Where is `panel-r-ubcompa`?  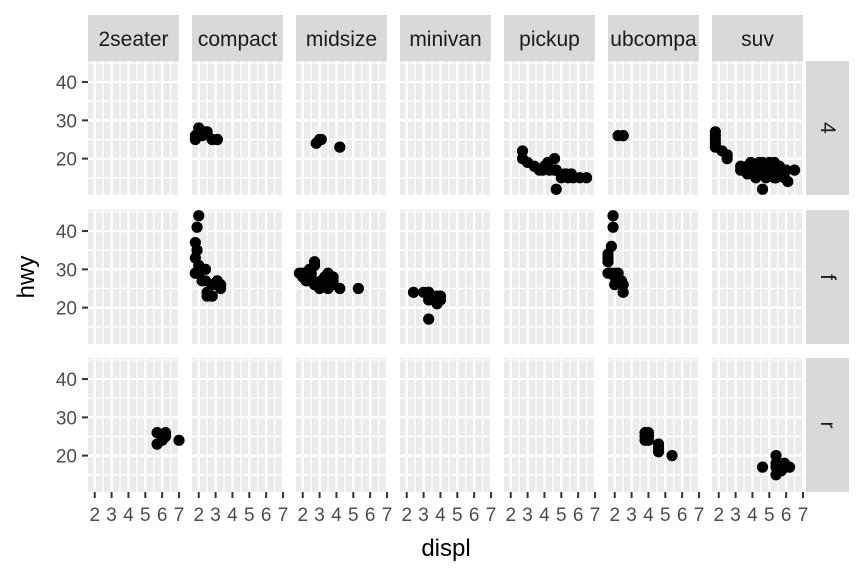 panel-r-ubcompa is located at coordinates (654, 425).